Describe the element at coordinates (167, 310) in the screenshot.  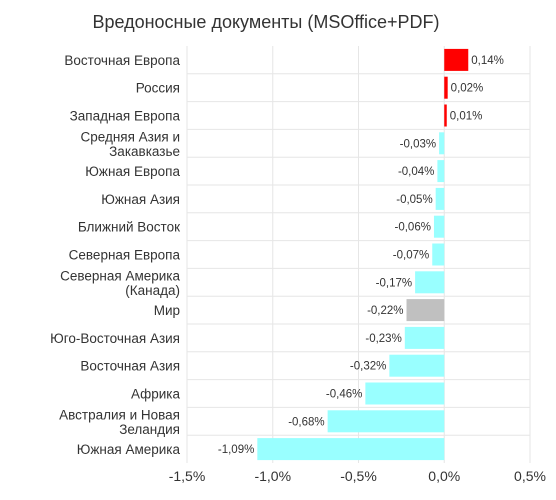
I see `category-label: Мир` at that location.